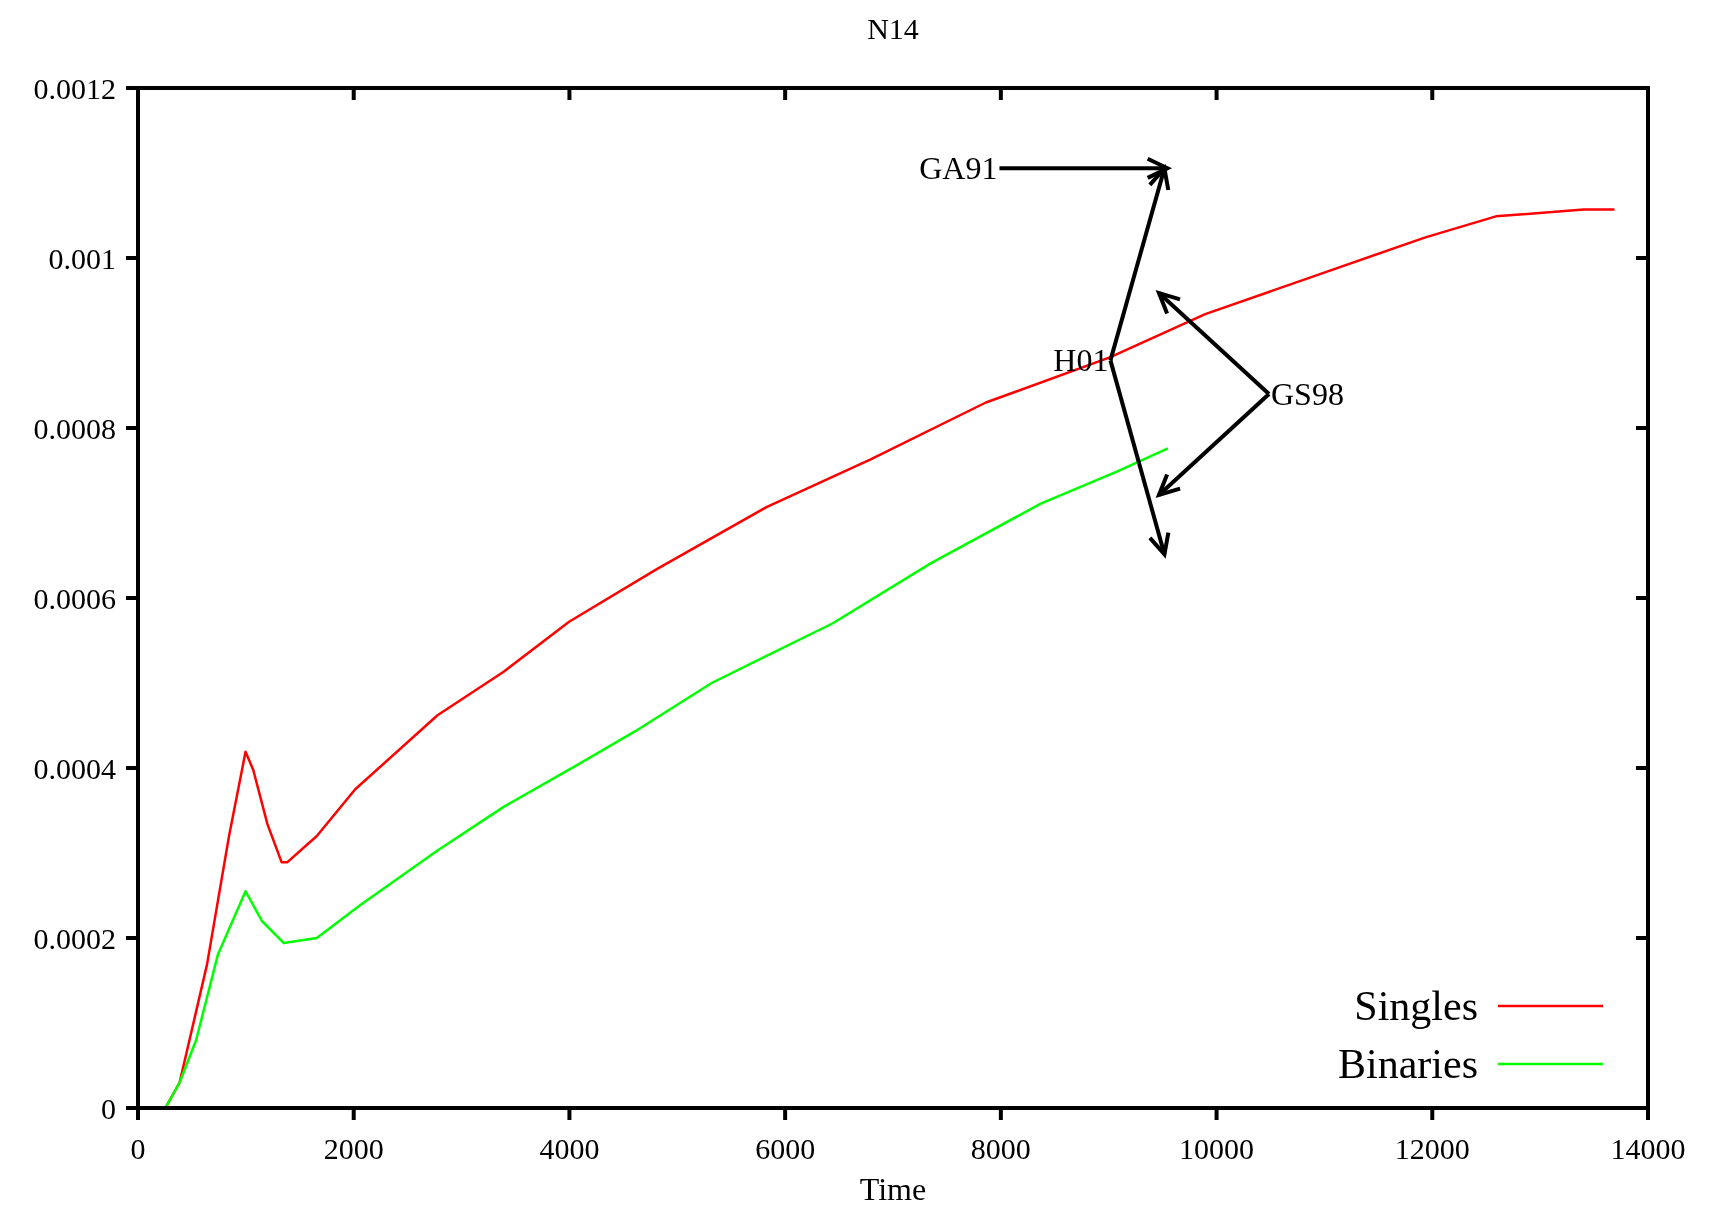 Image resolution: width=1718 pixels, height=1220 pixels. I want to click on x-tick-label: 14000, so click(1648, 1149).